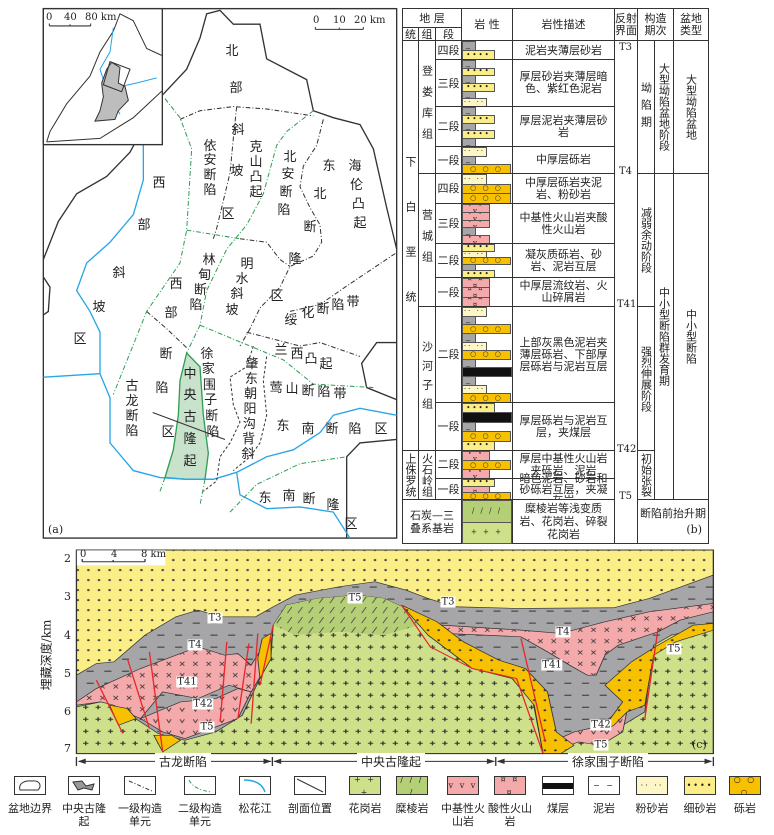 The height and width of the screenshot is (835, 774). I want to click on map-label-char: 凸, so click(311, 359).